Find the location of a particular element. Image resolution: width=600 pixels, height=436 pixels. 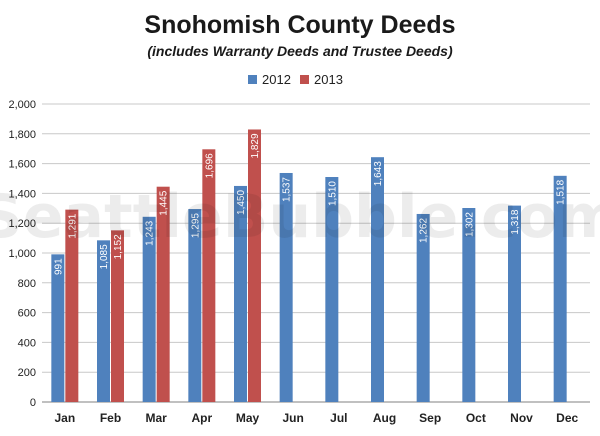

data-label: 1,510 is located at coordinates (332, 193).